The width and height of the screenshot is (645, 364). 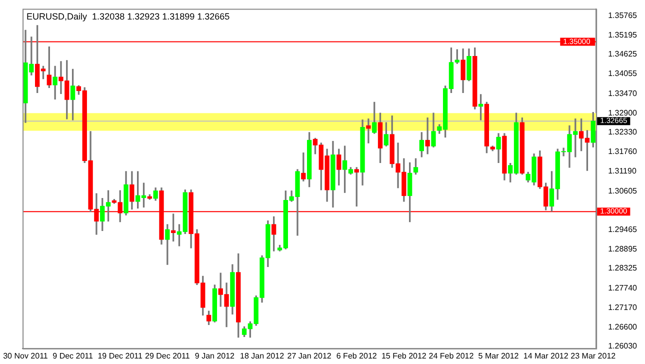 I want to click on y-tick-label: 1.28895, so click(x=623, y=249).